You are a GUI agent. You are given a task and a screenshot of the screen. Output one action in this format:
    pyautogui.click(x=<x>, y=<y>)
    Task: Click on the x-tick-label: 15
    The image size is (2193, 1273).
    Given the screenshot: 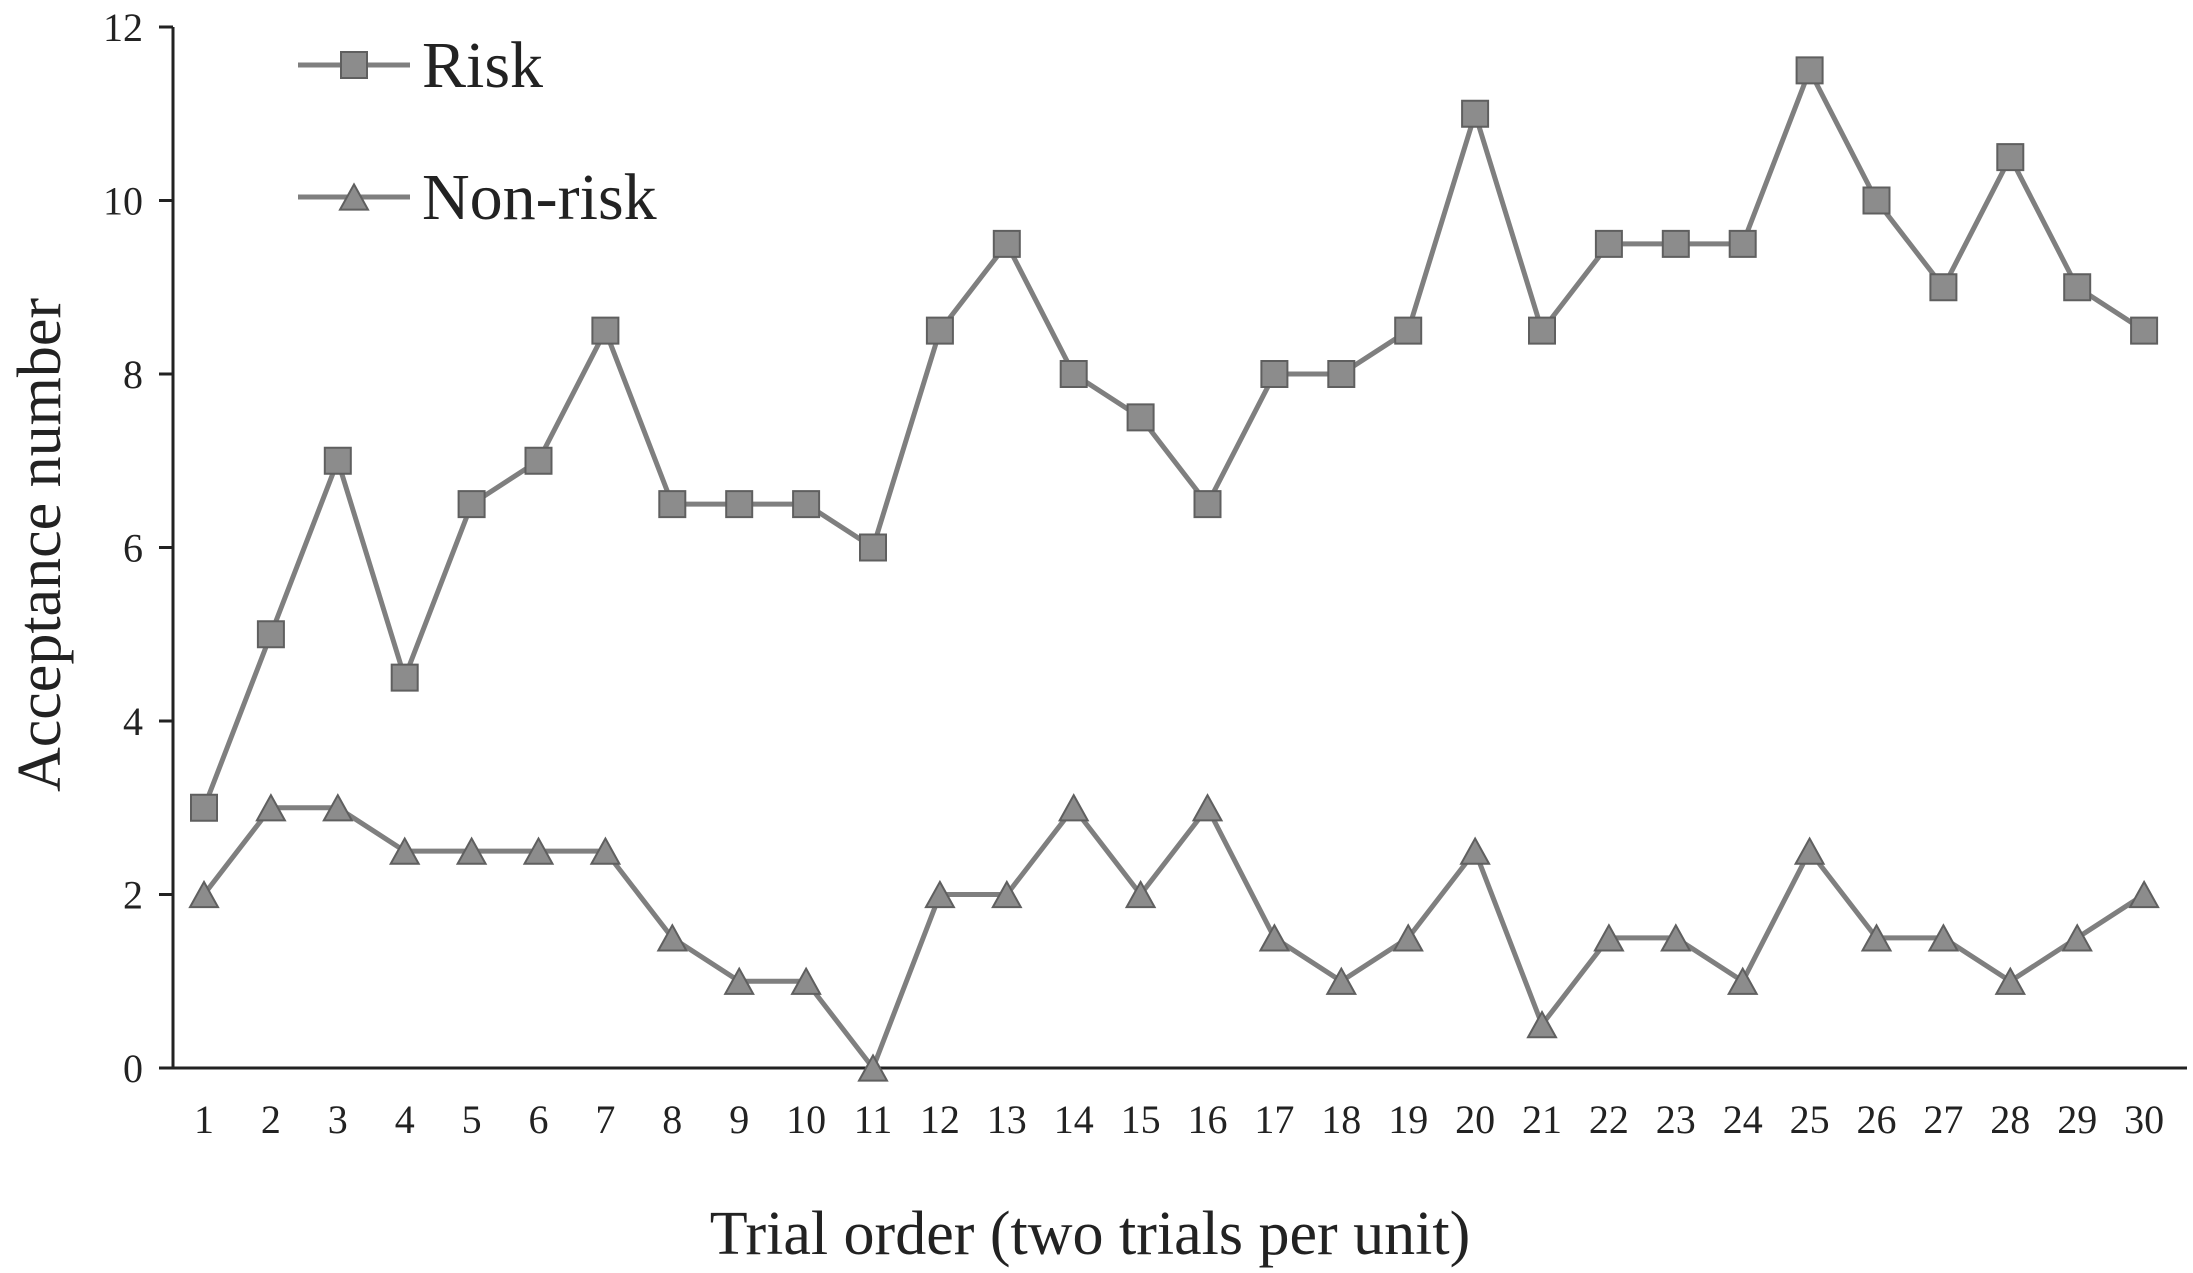 What is the action you would take?
    pyautogui.click(x=1141, y=1119)
    